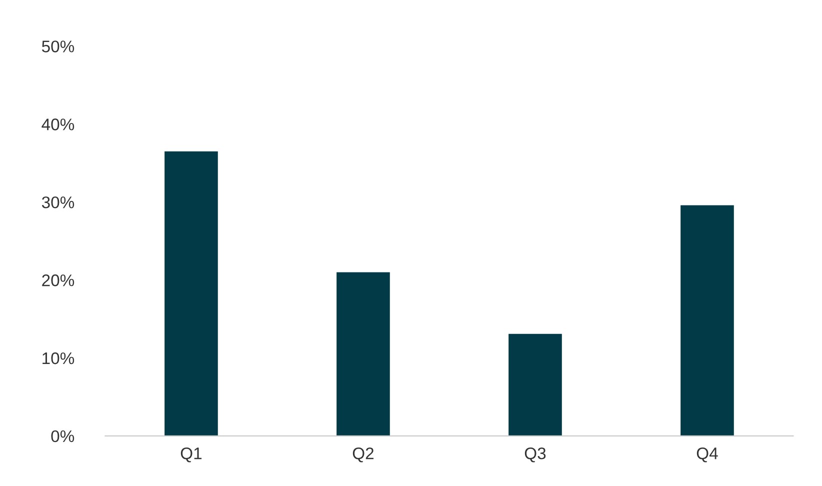 This screenshot has width=822, height=486. I want to click on y-tick-label: 10%, so click(58, 358).